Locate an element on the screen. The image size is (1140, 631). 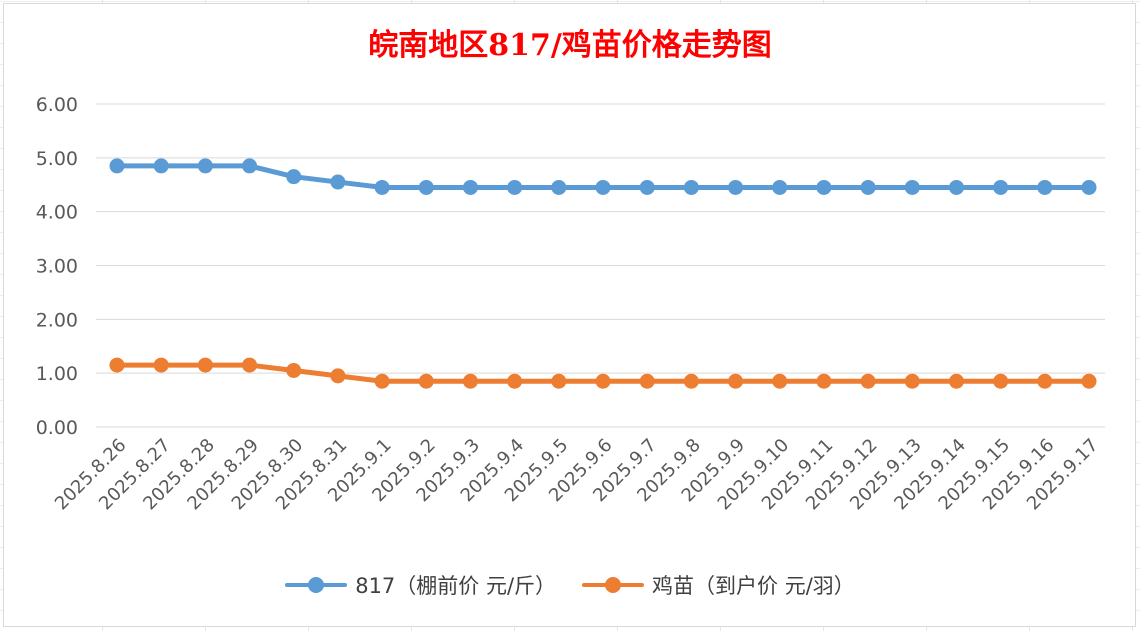
y-tick-label: 1.00 is located at coordinates (57, 374).